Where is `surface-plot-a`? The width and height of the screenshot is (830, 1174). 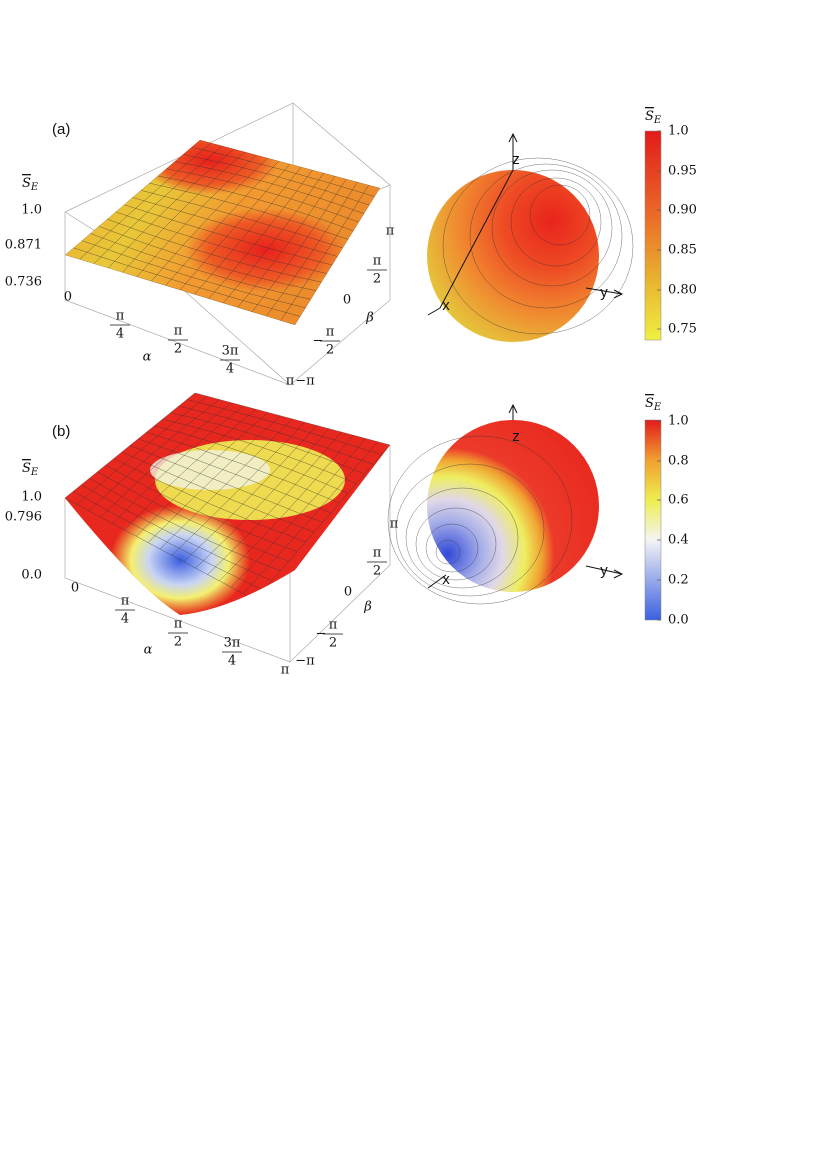
surface-plot-a is located at coordinates (227, 244).